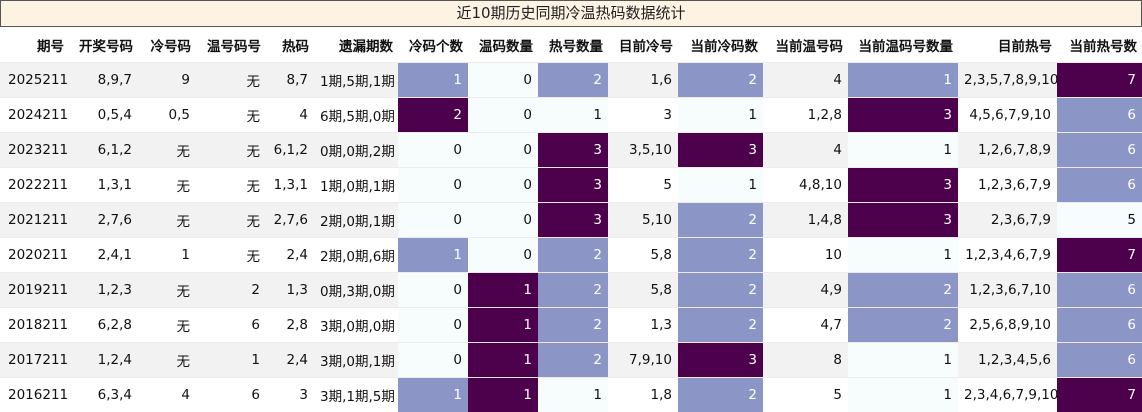 The height and width of the screenshot is (412, 1142). What do you see at coordinates (34, 115) in the screenshot?
I see `cell-period: 2024211` at bounding box center [34, 115].